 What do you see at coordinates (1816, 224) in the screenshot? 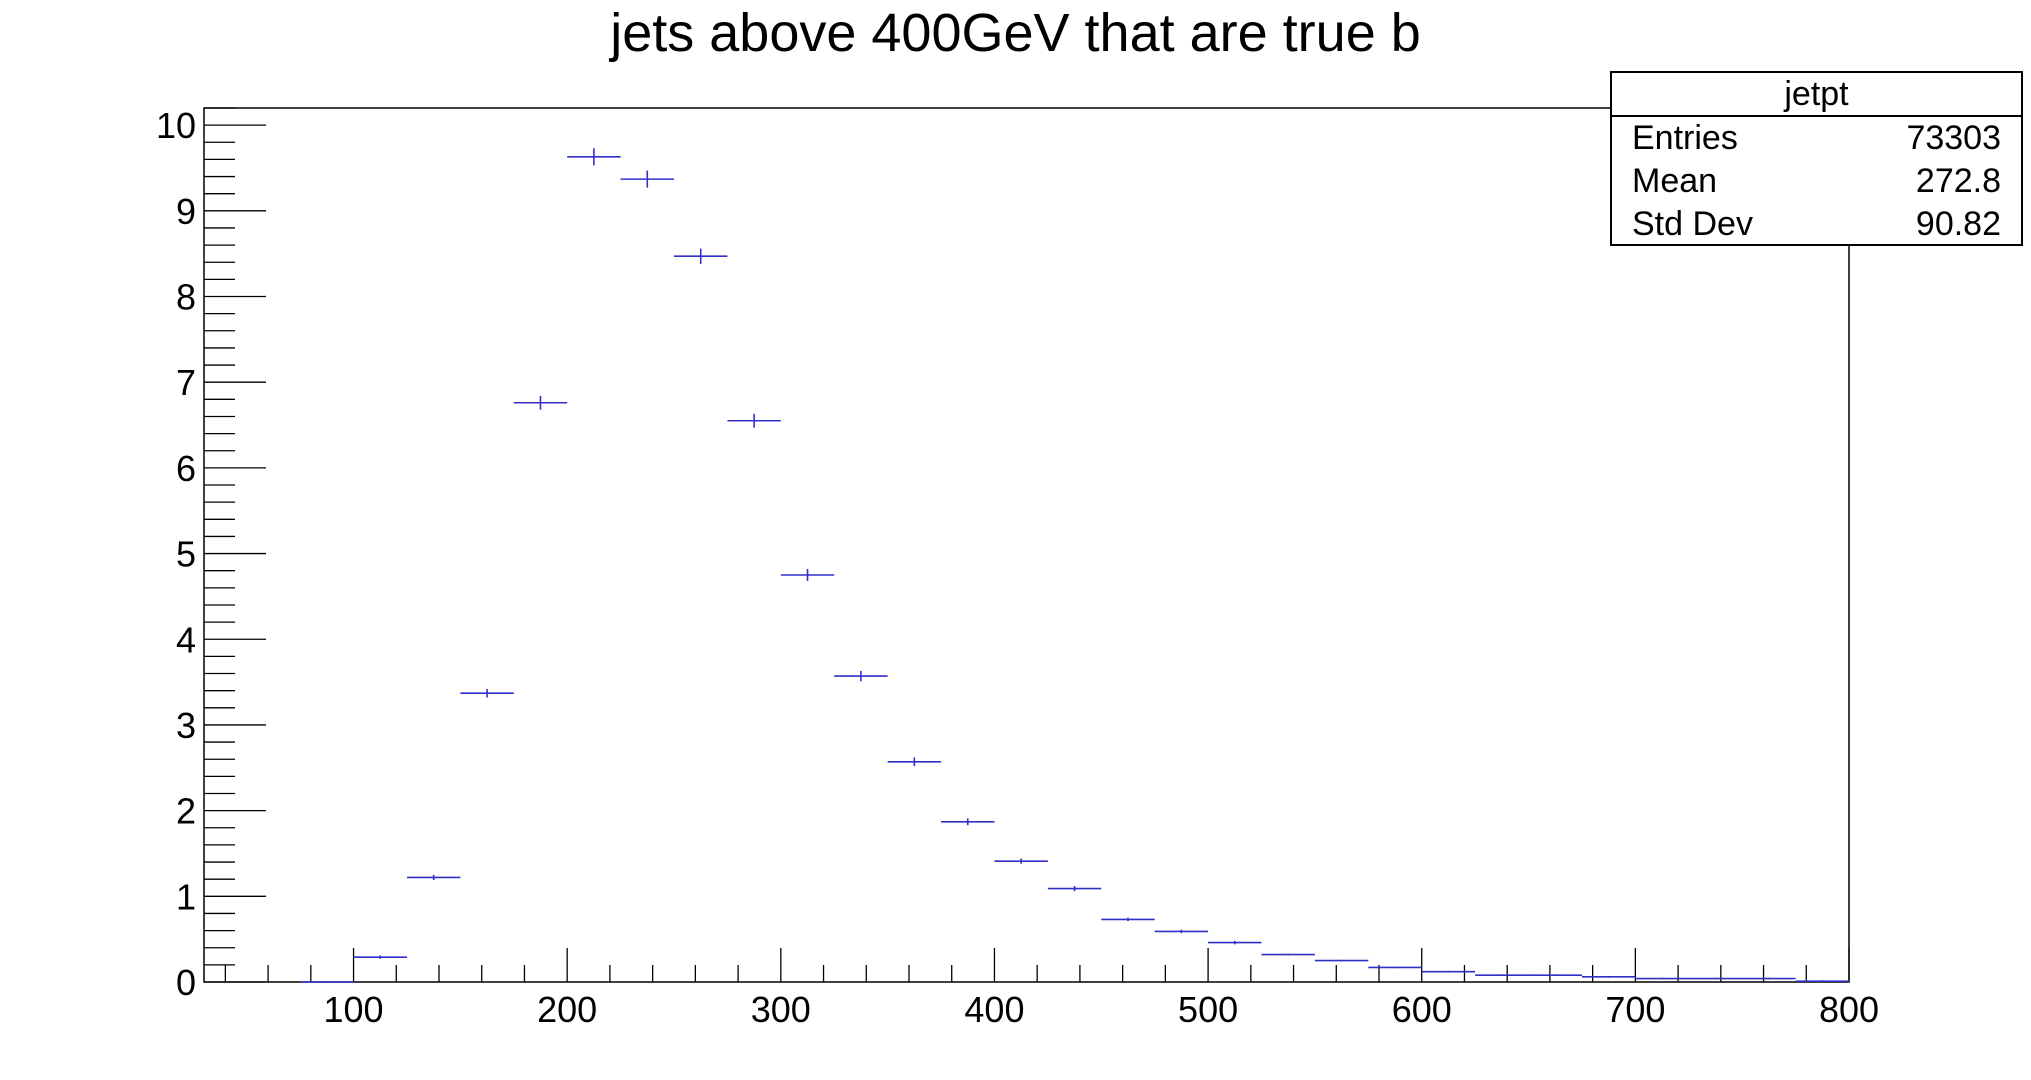
I see `stats-row-stddev: Std Dev 90.82` at bounding box center [1816, 224].